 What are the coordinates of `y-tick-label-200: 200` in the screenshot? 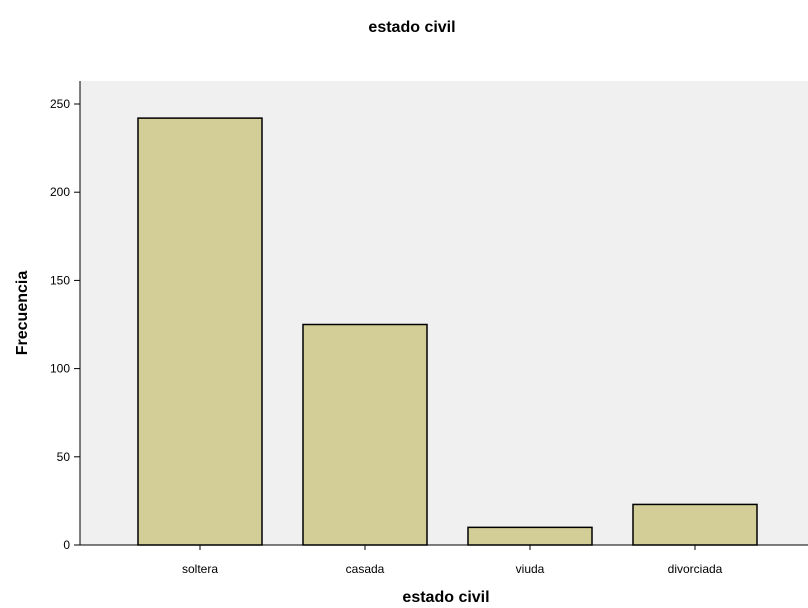 It's located at (60, 192).